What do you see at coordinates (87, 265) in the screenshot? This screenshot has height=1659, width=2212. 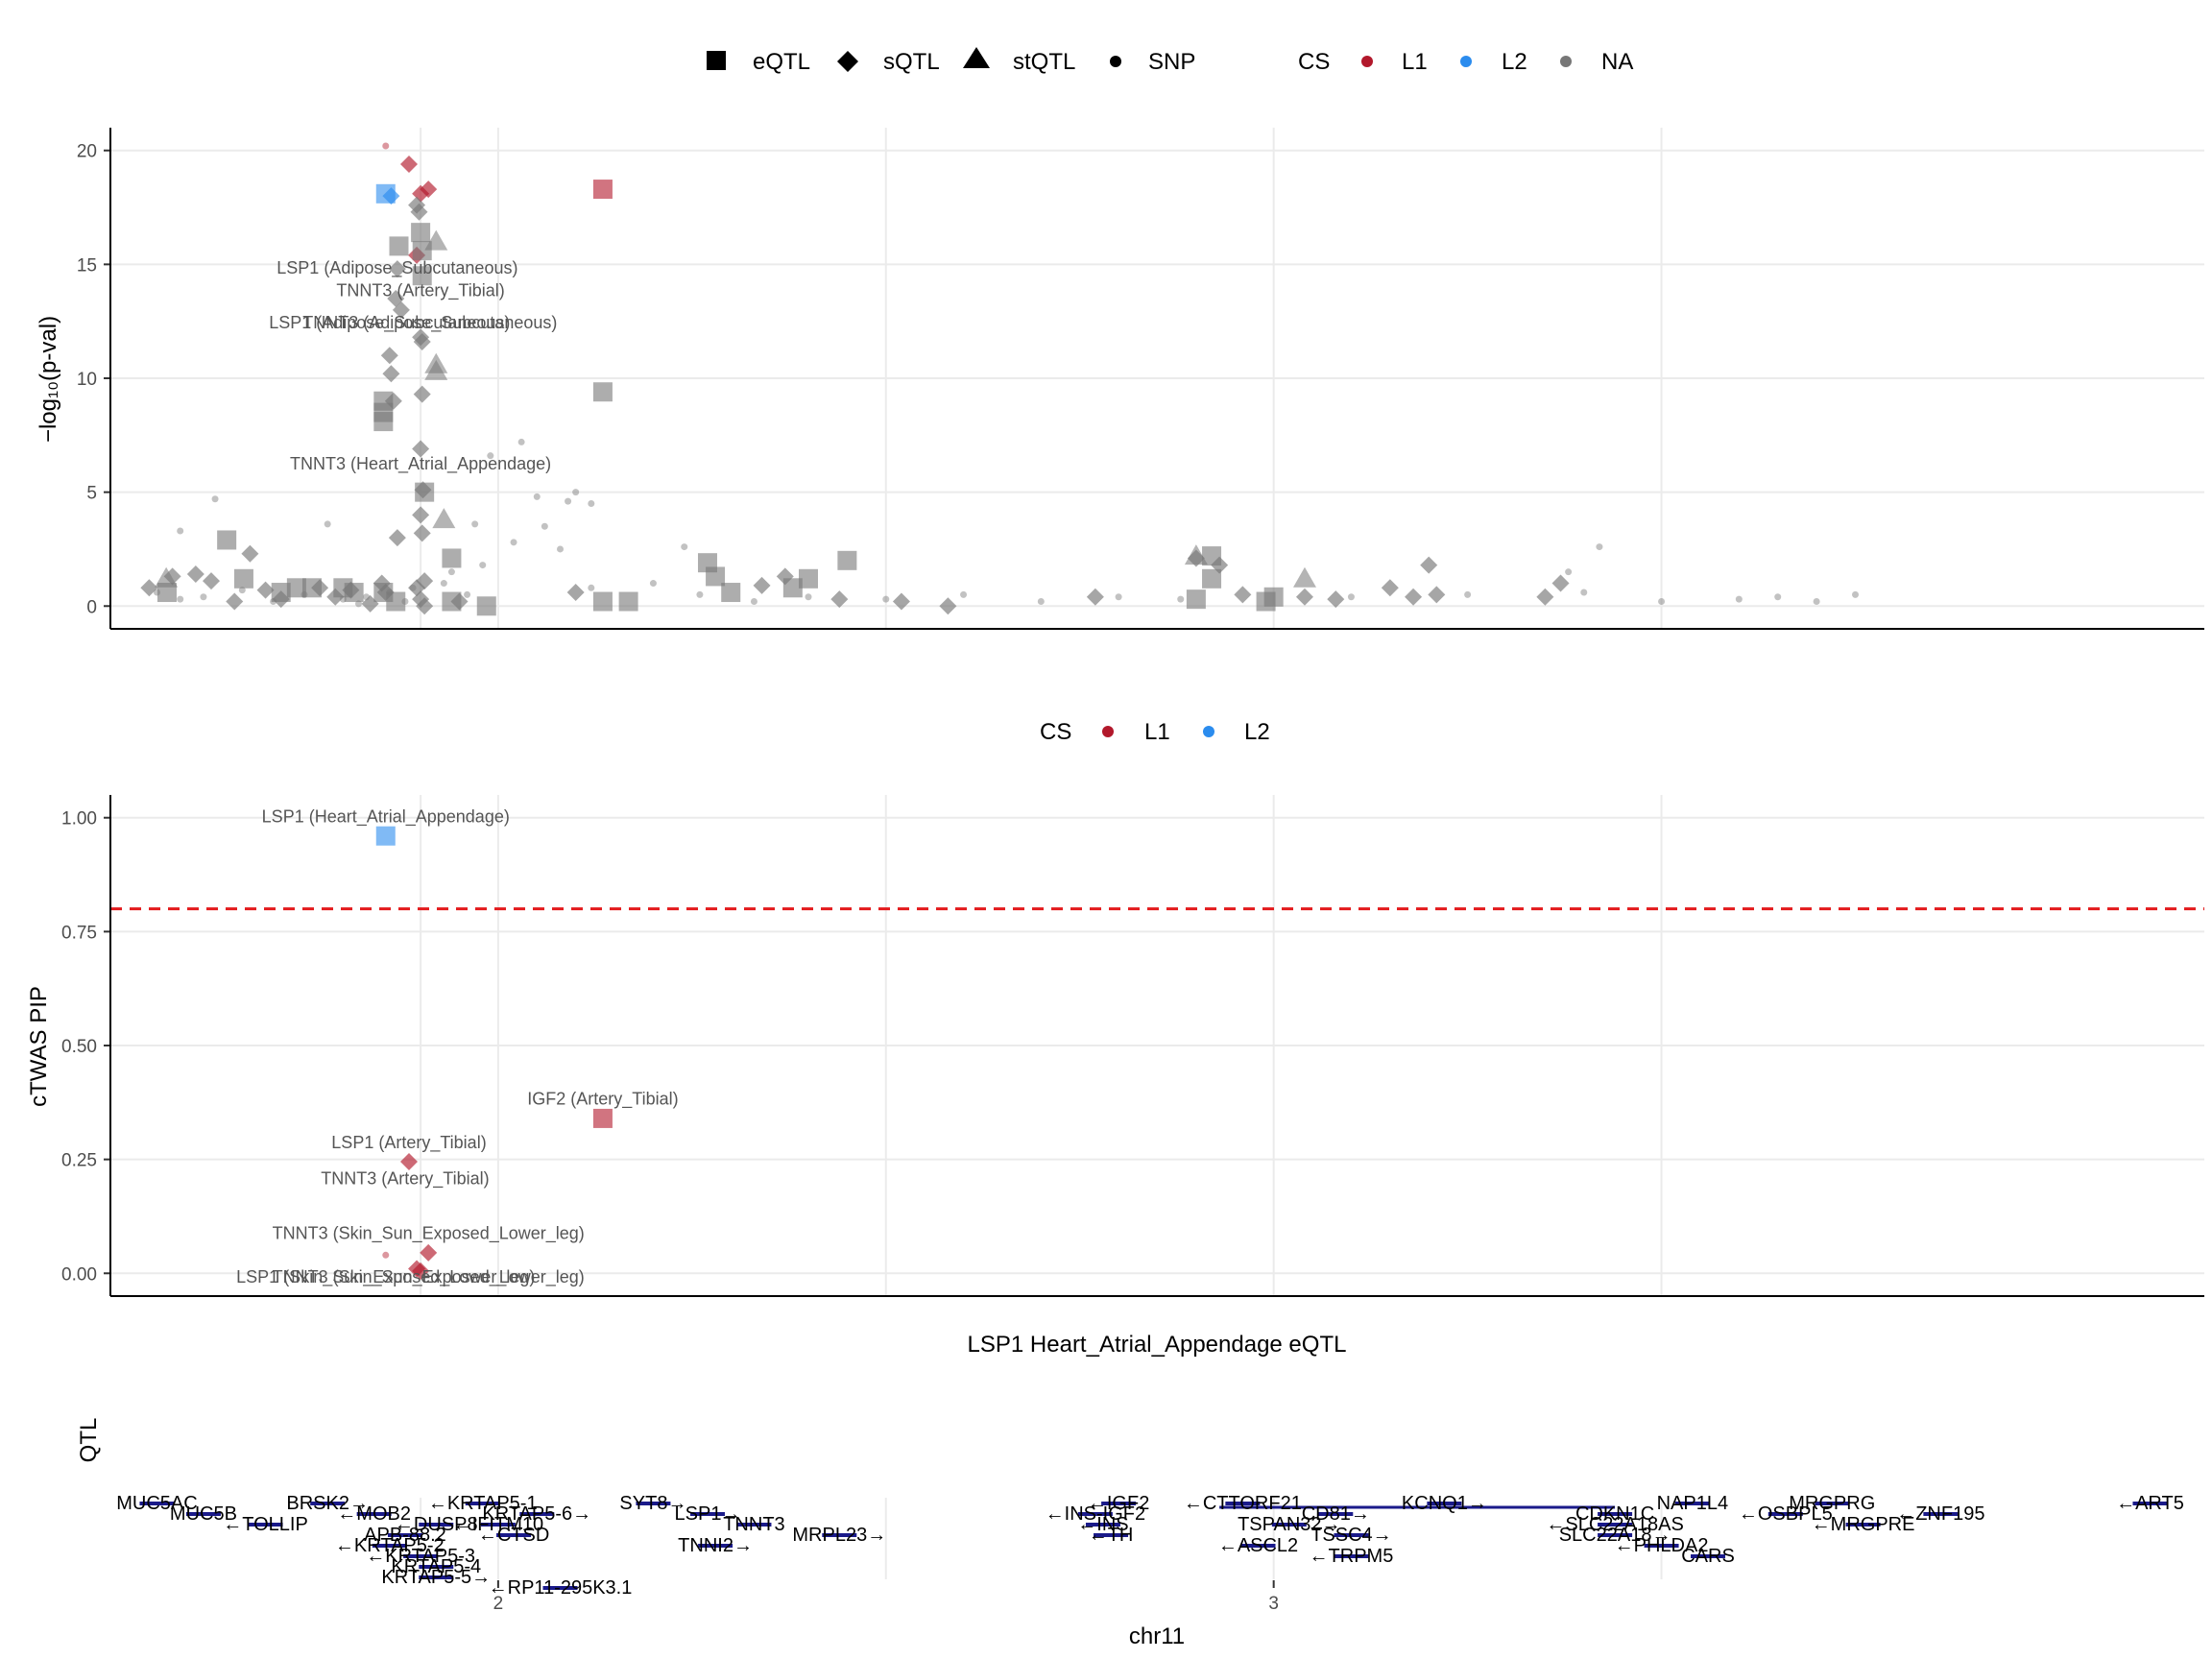 I see `y-tick-label: 15` at bounding box center [87, 265].